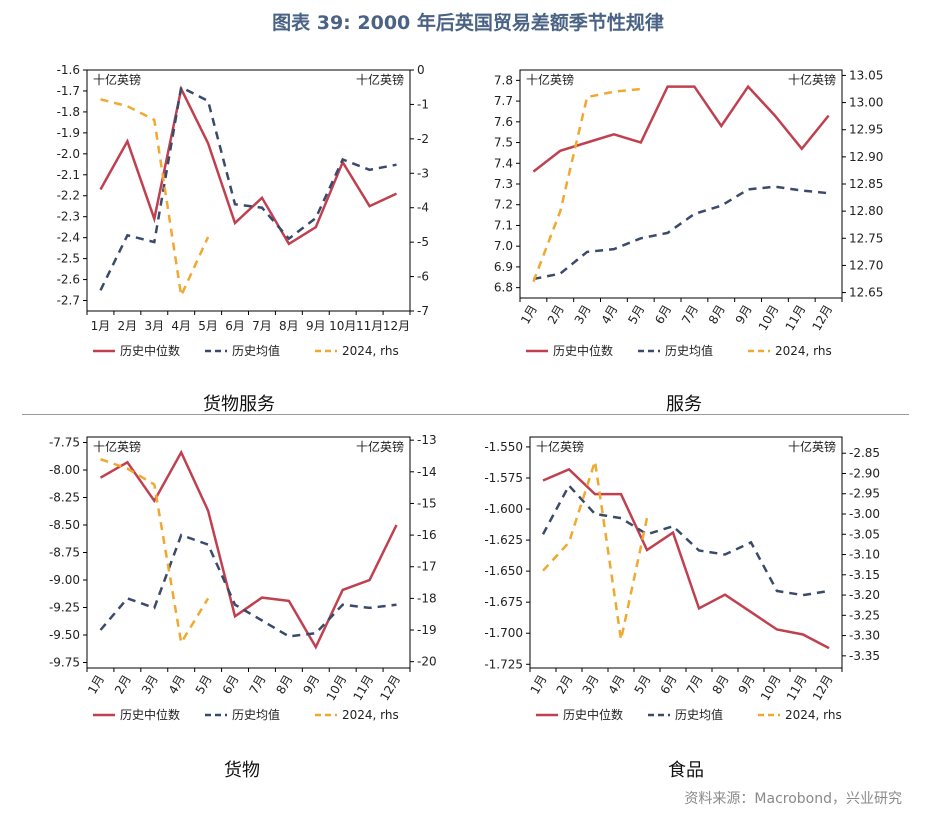  I want to click on right-tick-label: -5, so click(423, 242).